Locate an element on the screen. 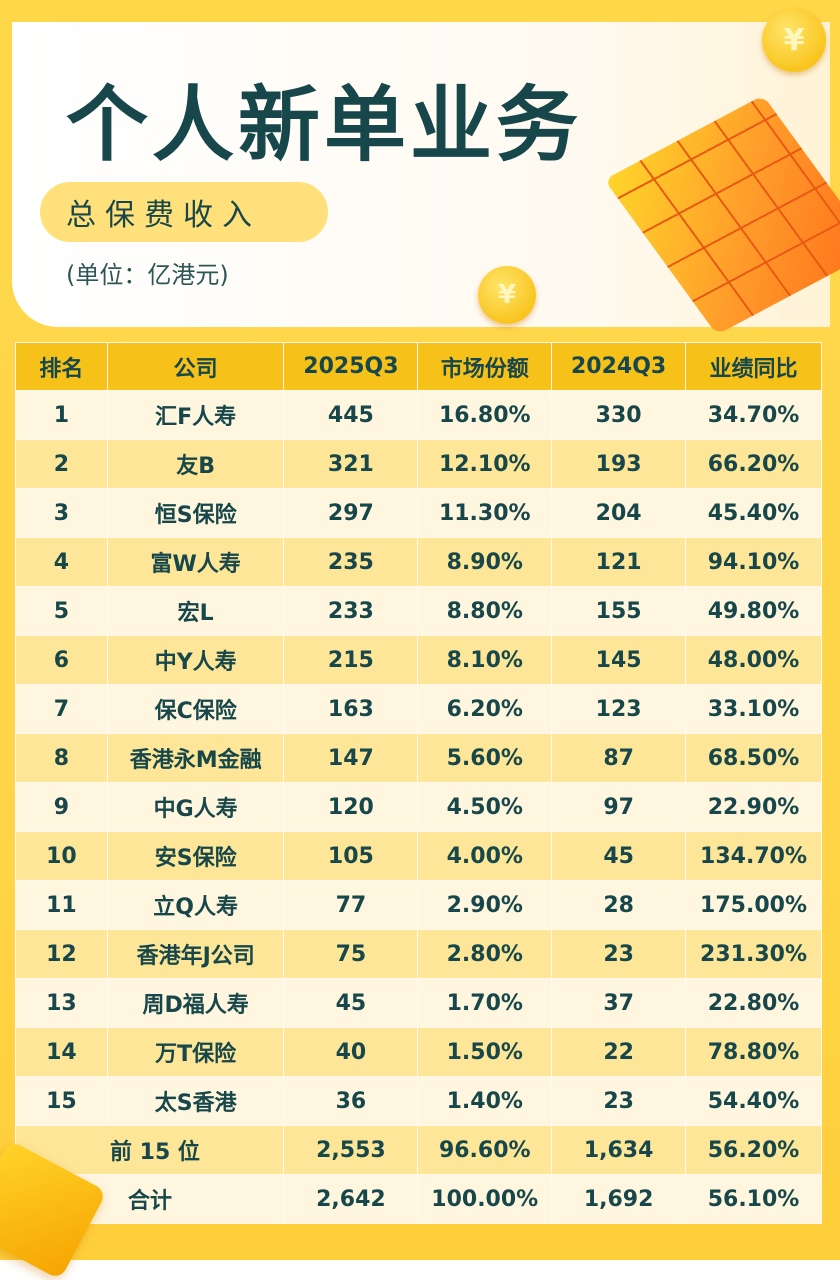 The height and width of the screenshot is (1280, 840). table-cell: 12.10% is located at coordinates (485, 464).